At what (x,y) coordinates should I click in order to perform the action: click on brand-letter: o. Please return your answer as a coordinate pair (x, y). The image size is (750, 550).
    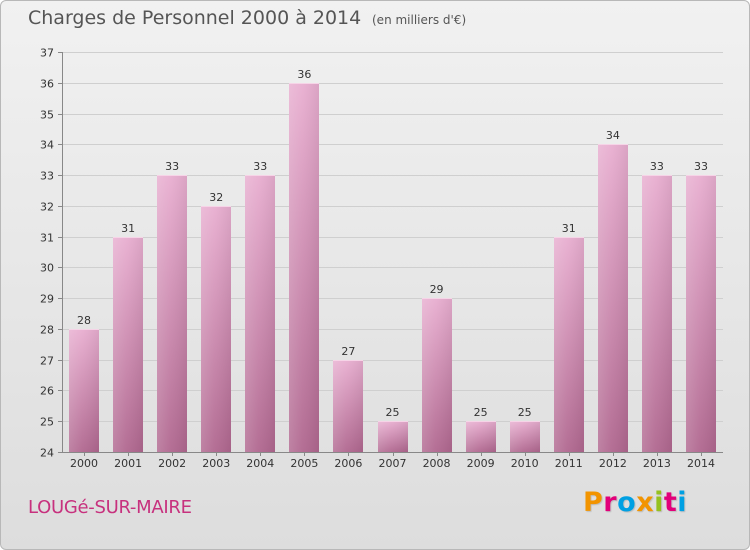
    Looking at the image, I should click on (627, 502).